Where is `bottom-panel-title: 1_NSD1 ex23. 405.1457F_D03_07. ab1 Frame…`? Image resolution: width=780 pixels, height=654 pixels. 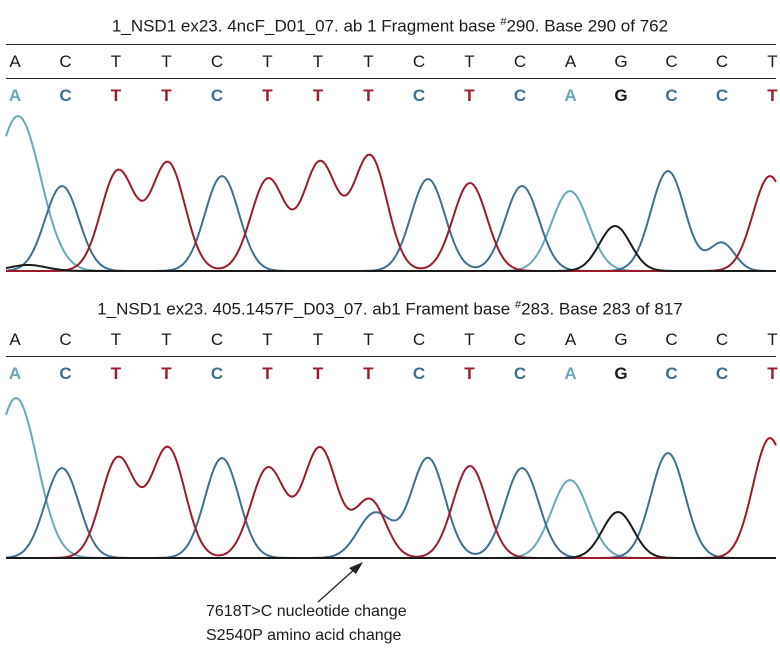
bottom-panel-title: 1_NSD1 ex23. 405.1457F_D03_07. ab1 Frame… is located at coordinates (390, 309).